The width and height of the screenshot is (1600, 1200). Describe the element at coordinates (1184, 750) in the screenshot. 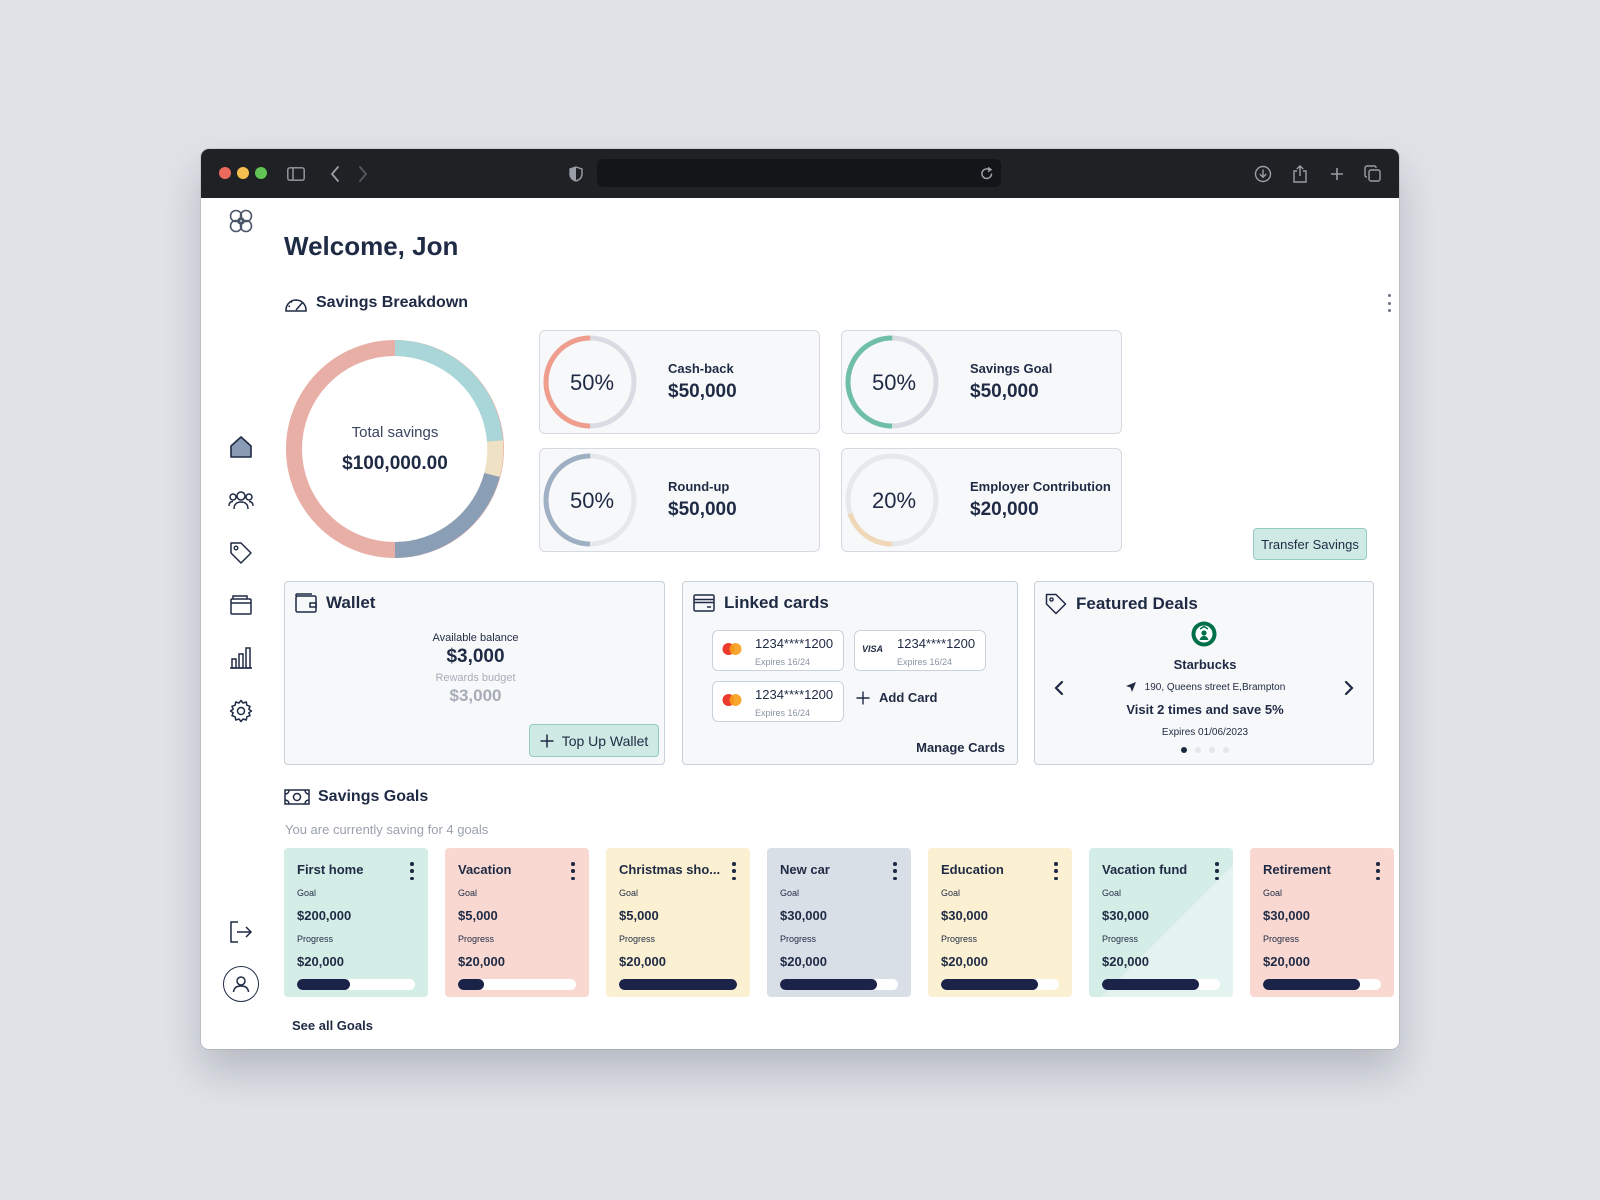

I see `pagination-dot-active` at that location.